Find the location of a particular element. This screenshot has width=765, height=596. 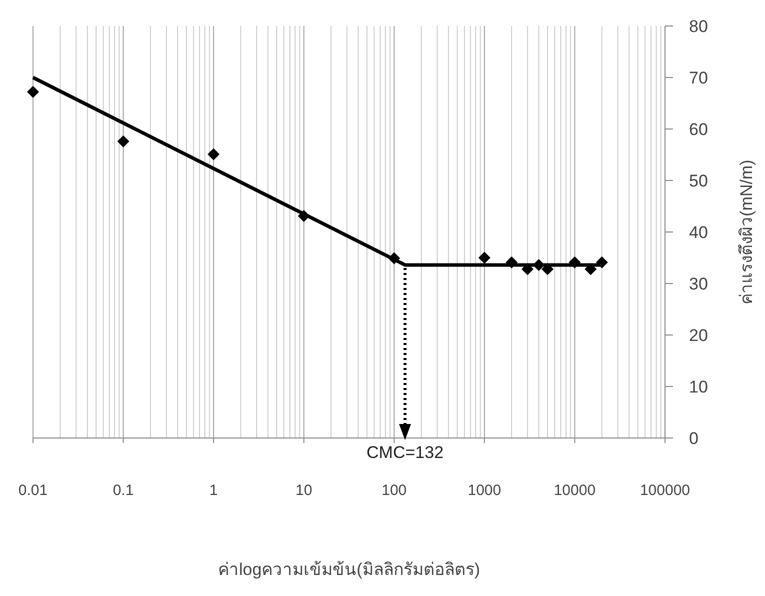

y-tick-label: 30 is located at coordinates (698, 284).